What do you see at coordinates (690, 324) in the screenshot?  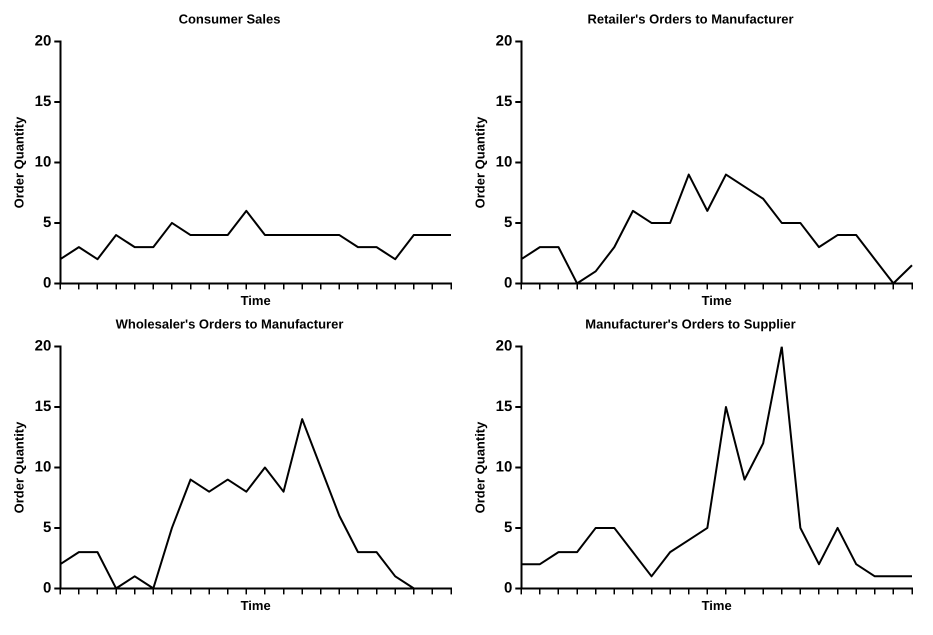 I see `chart-title: Manufacturer's Orders to Supplier` at bounding box center [690, 324].